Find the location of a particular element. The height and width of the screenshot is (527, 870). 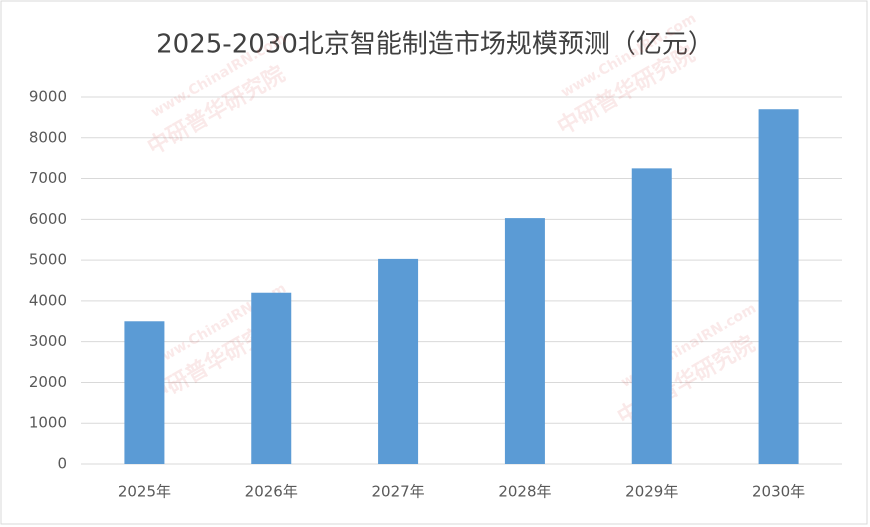

y-tick-label: 0 is located at coordinates (62, 464).